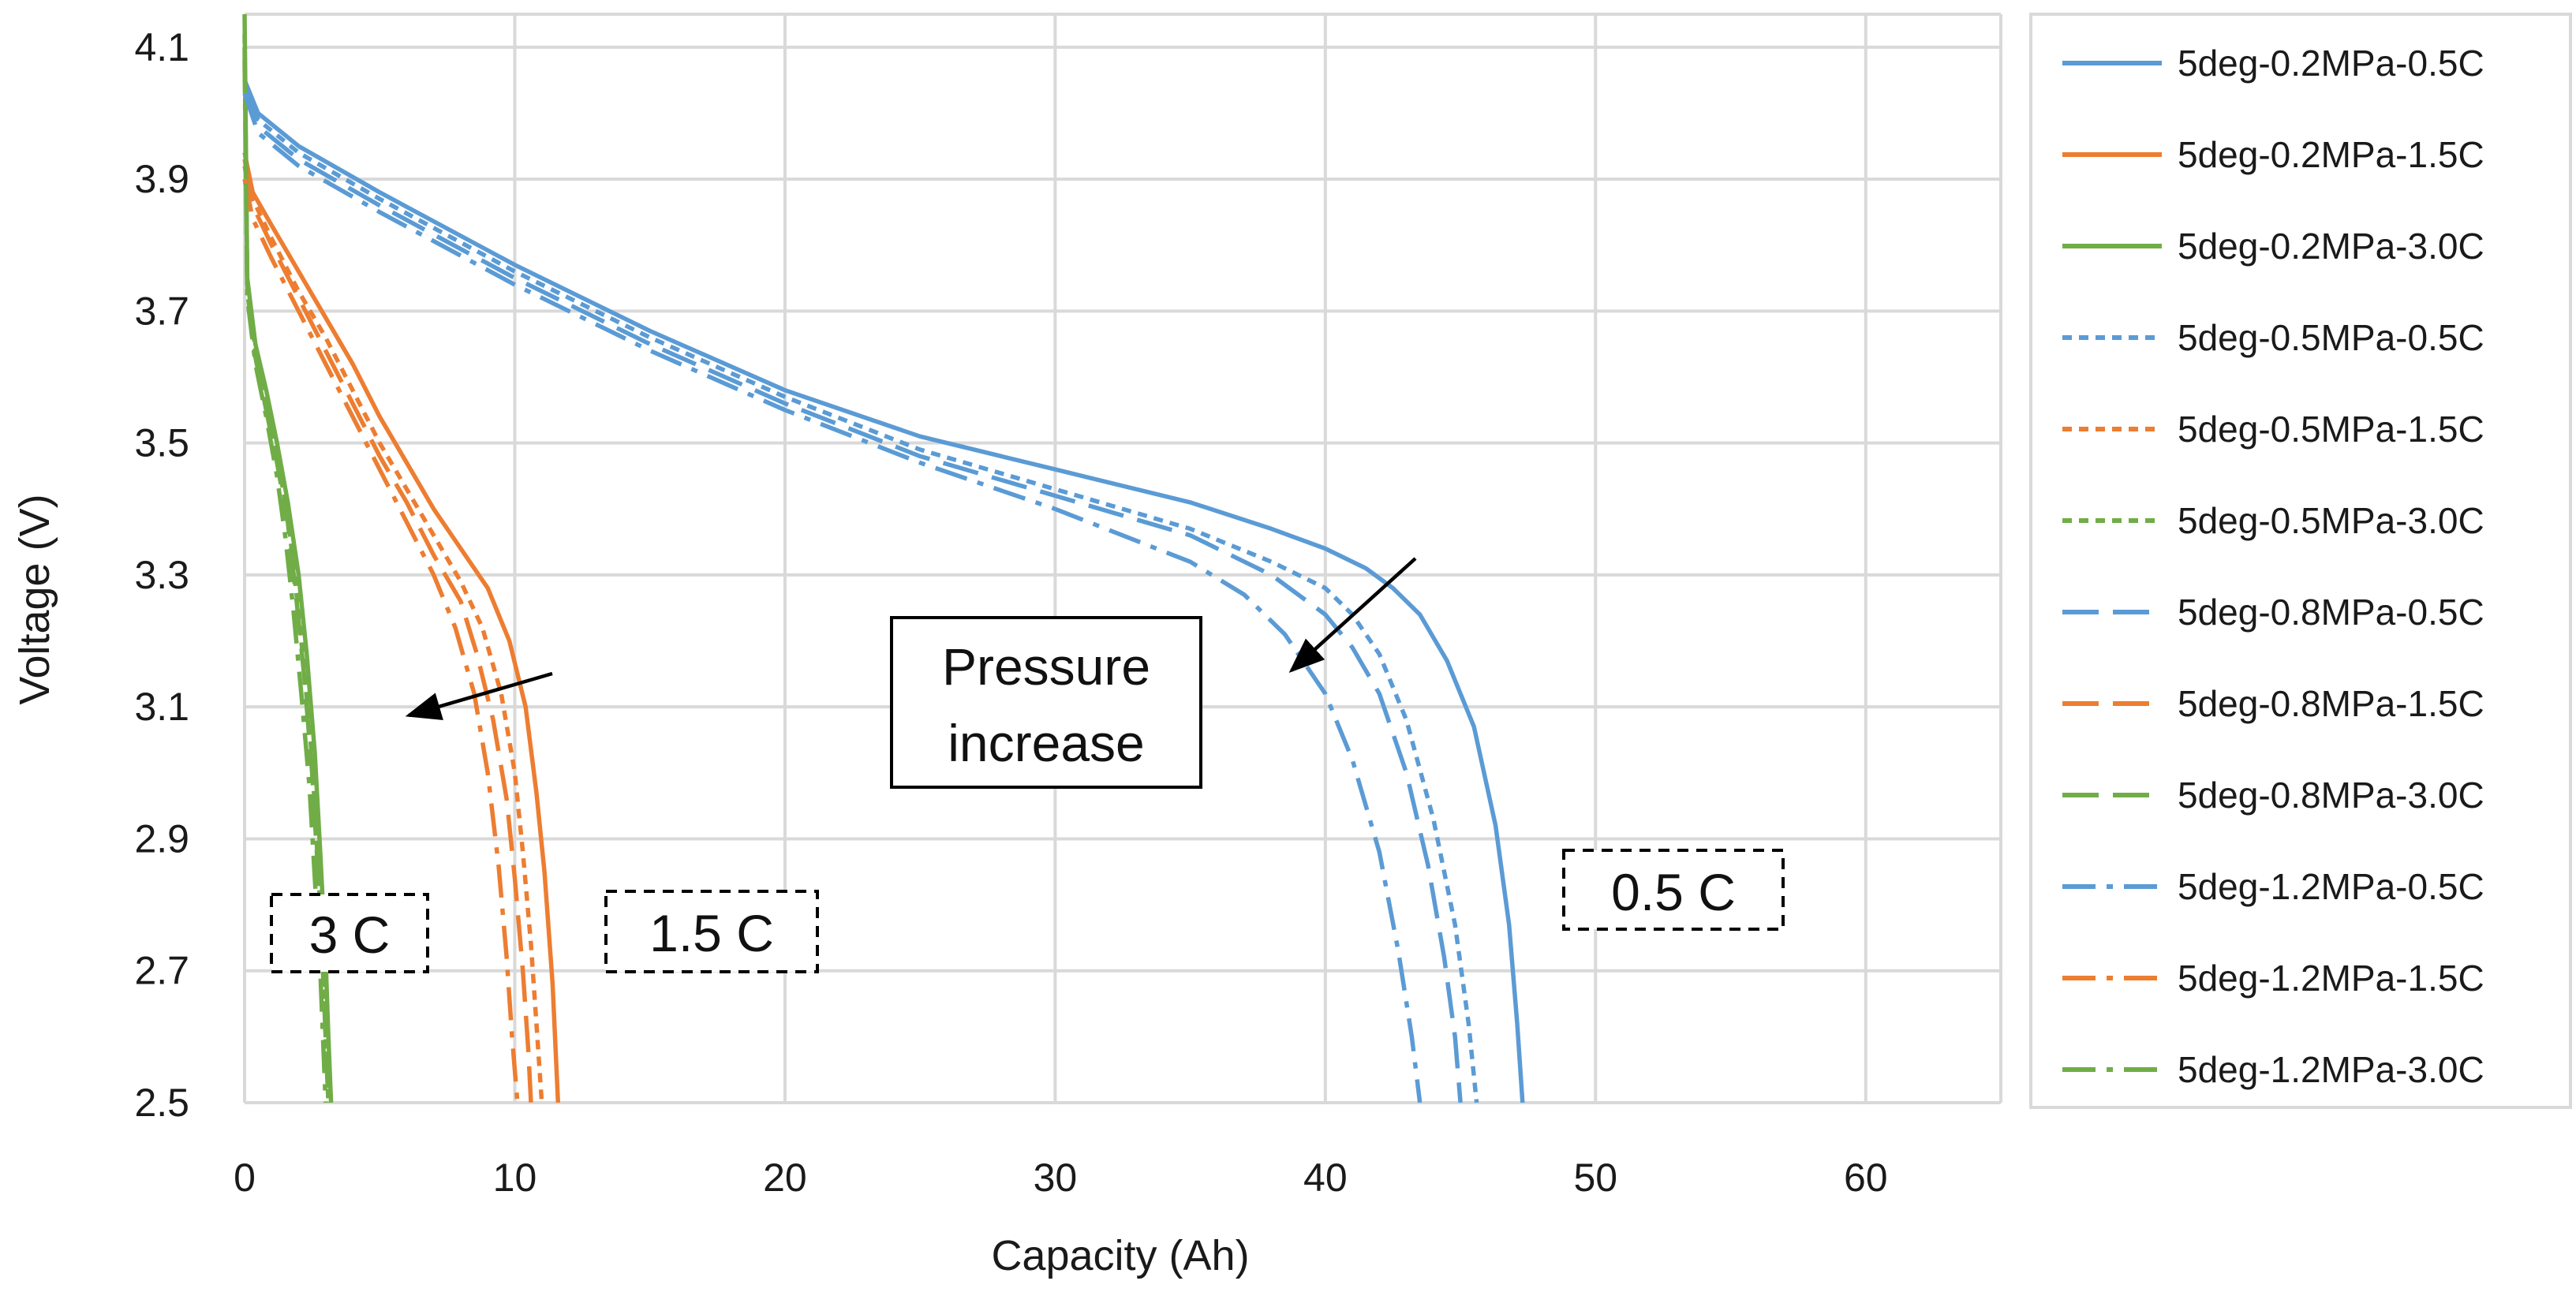  I want to click on y-tick-label: 3.7, so click(161, 311).